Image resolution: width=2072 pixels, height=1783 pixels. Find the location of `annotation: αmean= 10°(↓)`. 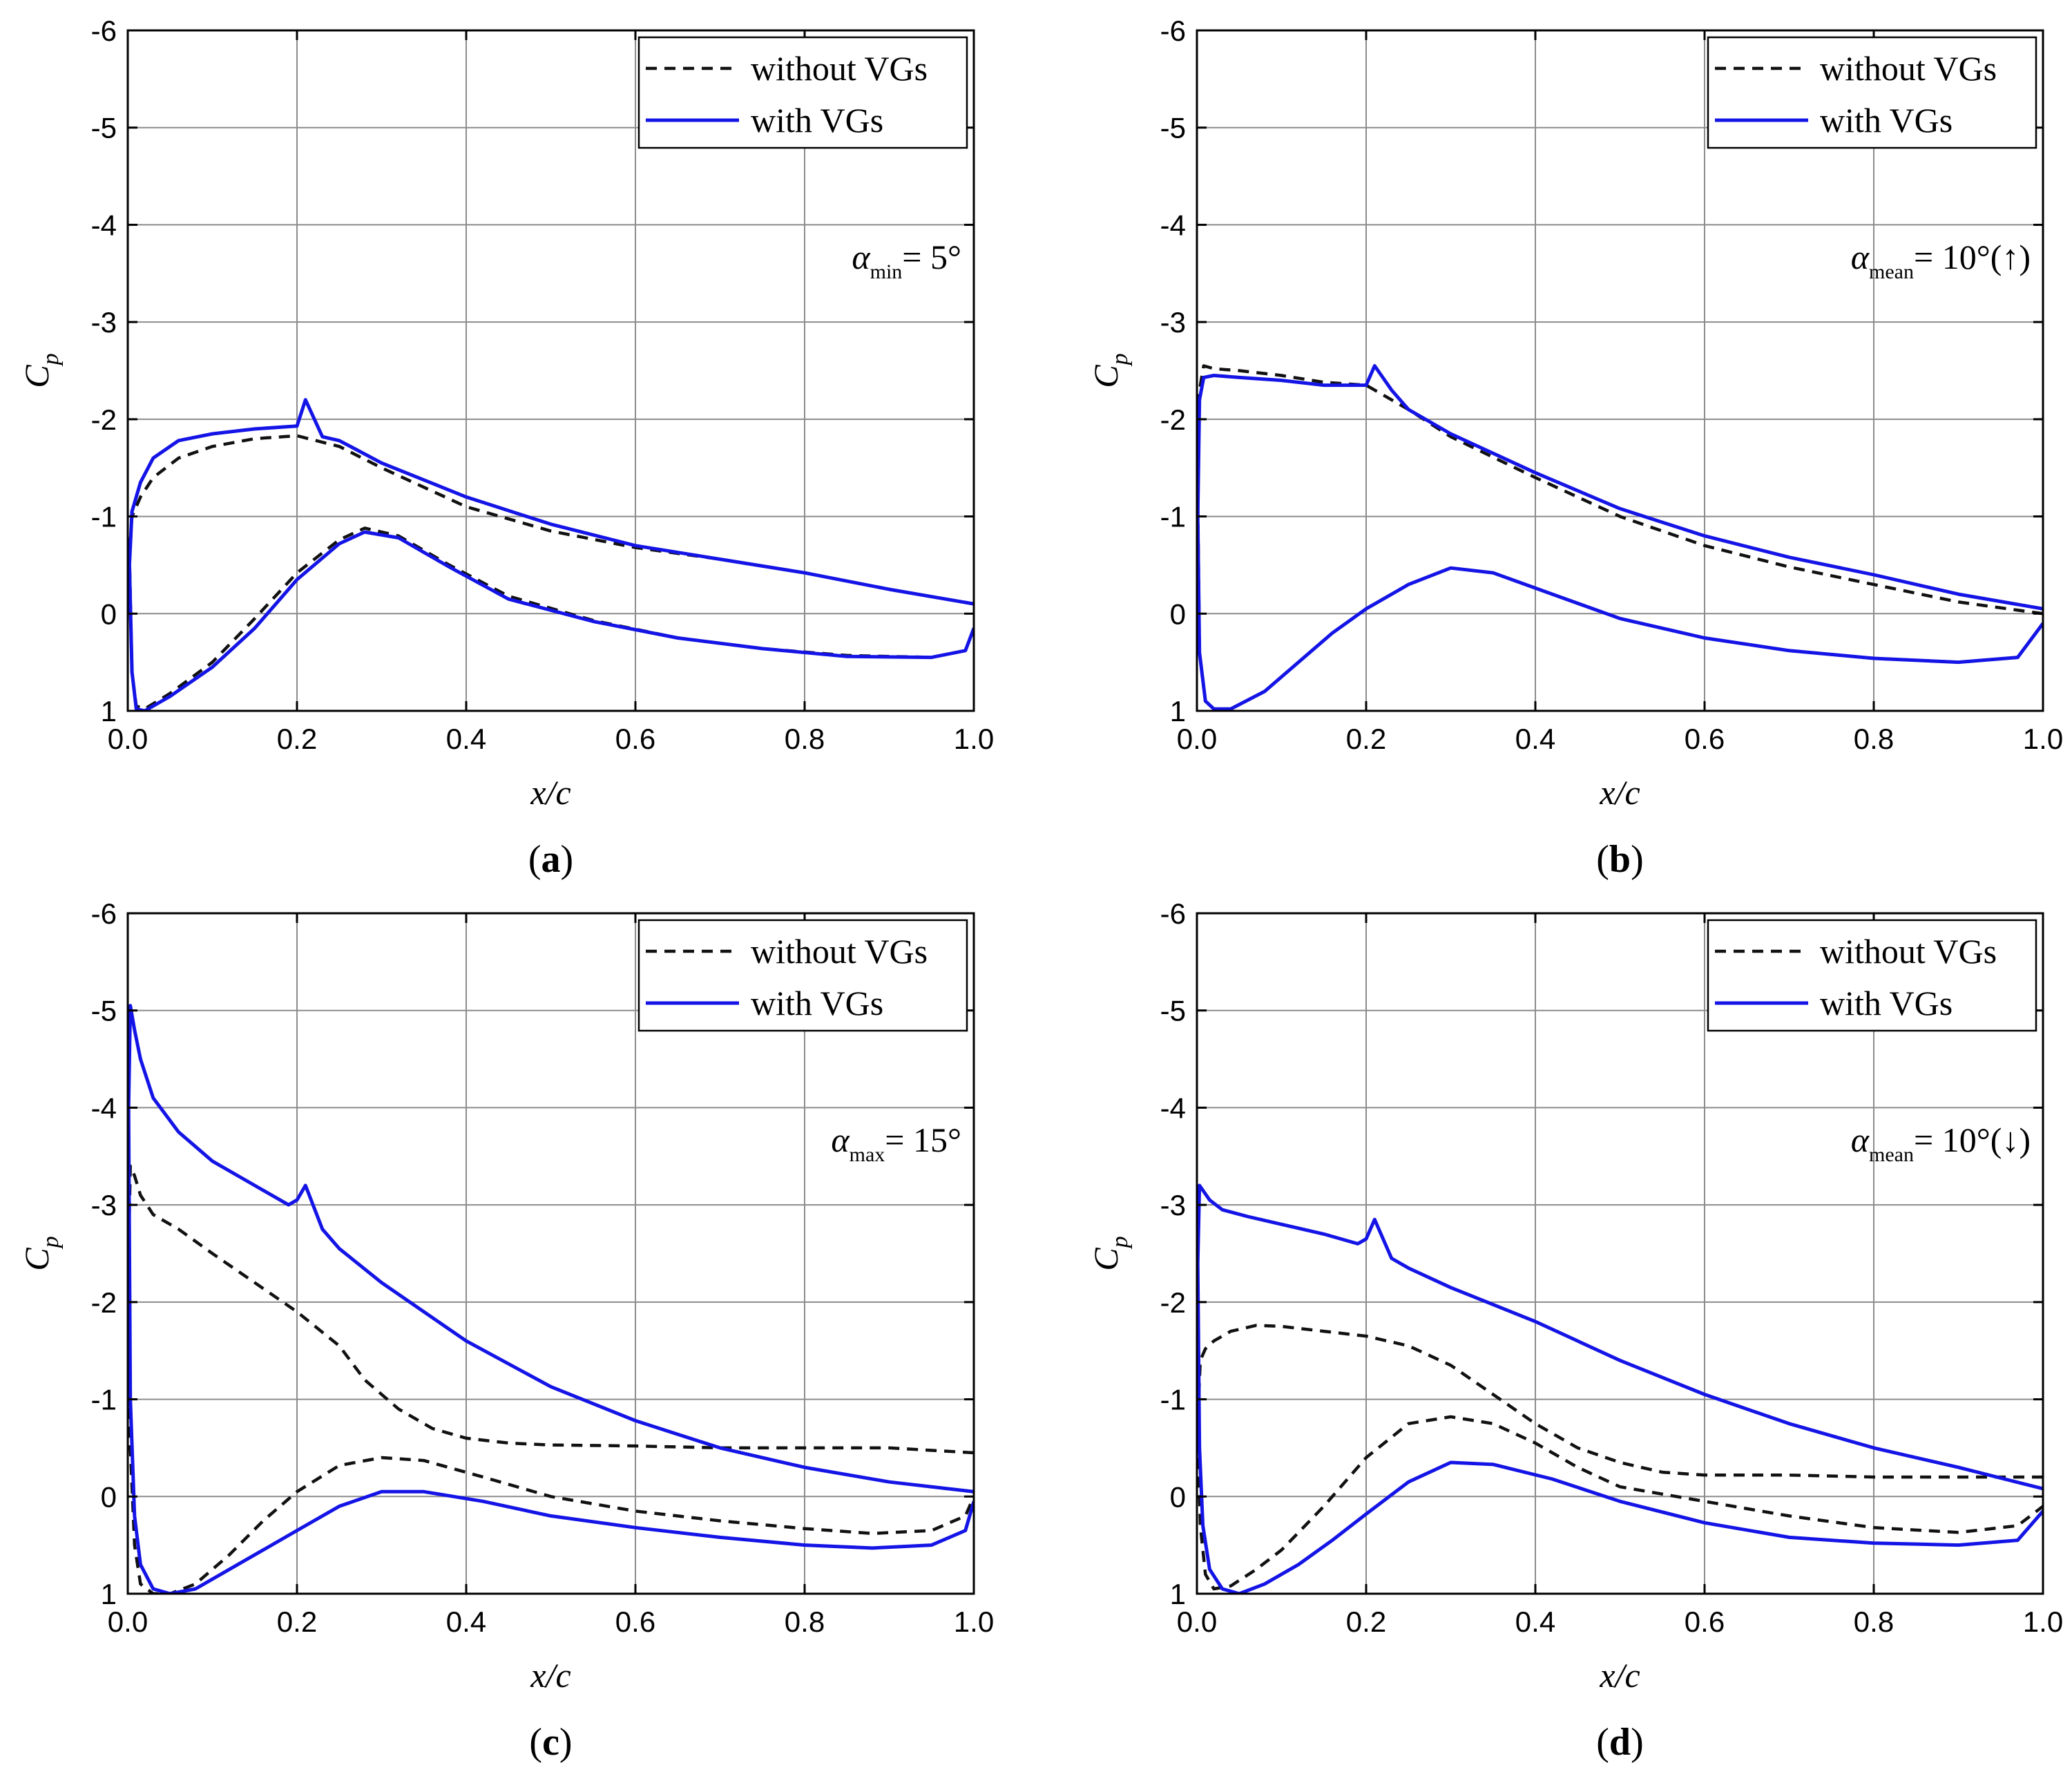

annotation: αmean= 10°(↓) is located at coordinates (1941, 1143).